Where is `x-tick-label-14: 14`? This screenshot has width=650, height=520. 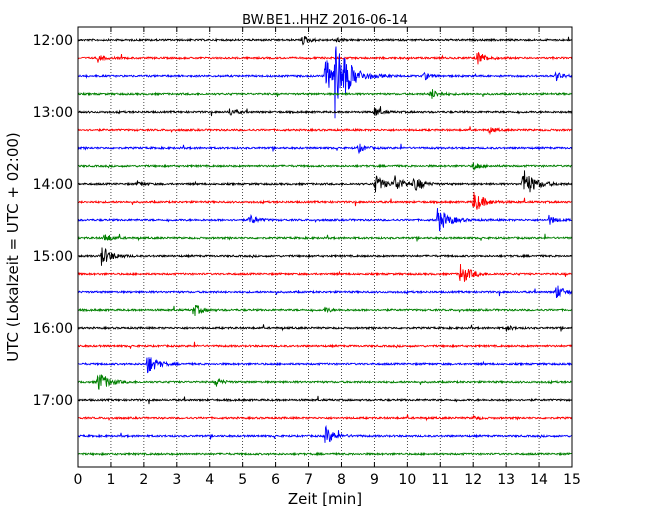
x-tick-label-14: 14 is located at coordinates (539, 480).